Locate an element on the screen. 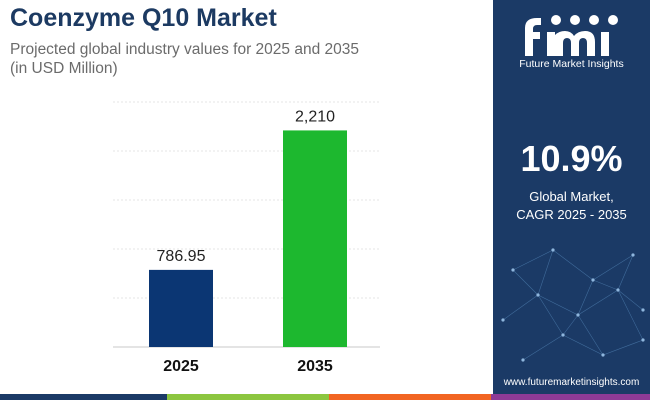  cagr-value: 10.9% is located at coordinates (571, 158).